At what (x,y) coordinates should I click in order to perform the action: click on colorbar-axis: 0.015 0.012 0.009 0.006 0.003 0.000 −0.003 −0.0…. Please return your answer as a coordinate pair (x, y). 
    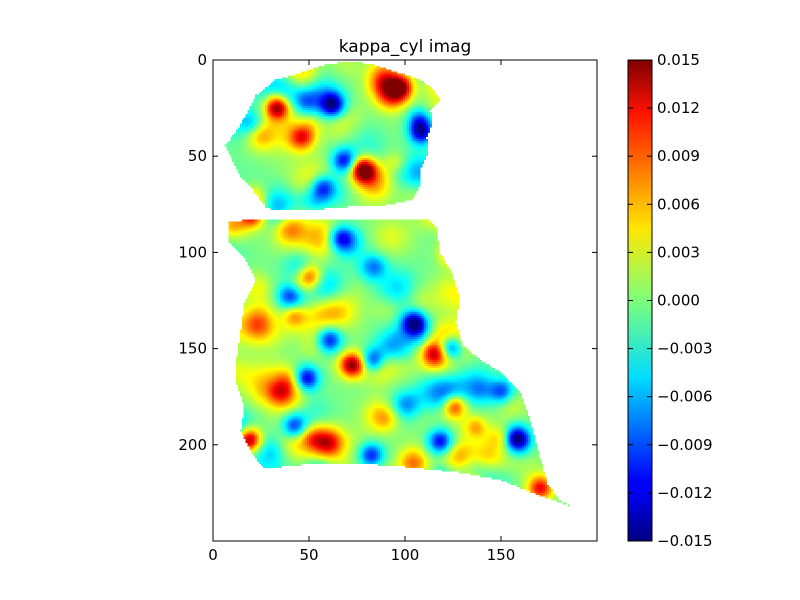
    Looking at the image, I should click on (670, 300).